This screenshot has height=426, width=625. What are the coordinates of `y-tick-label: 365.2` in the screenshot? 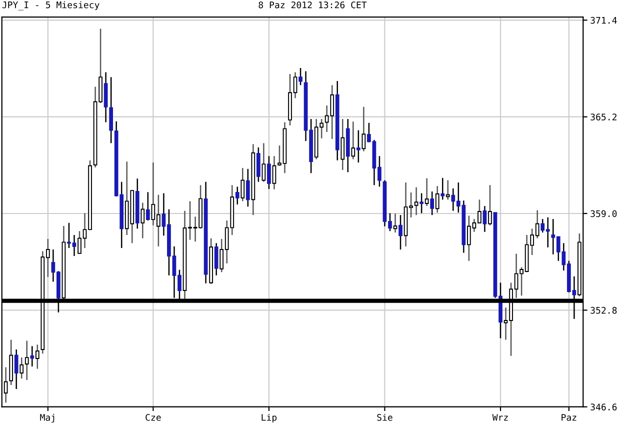 It's located at (603, 117).